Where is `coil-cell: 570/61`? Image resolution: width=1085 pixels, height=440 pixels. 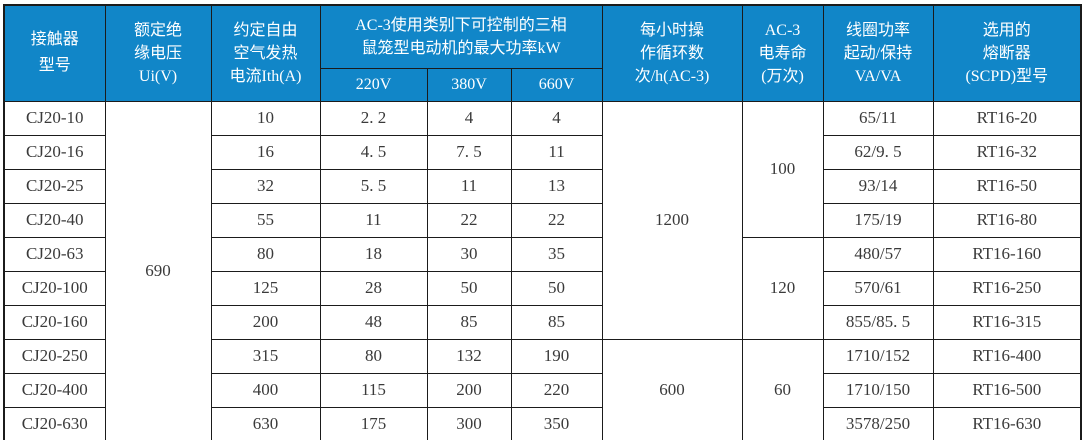 coil-cell: 570/61 is located at coordinates (878, 288).